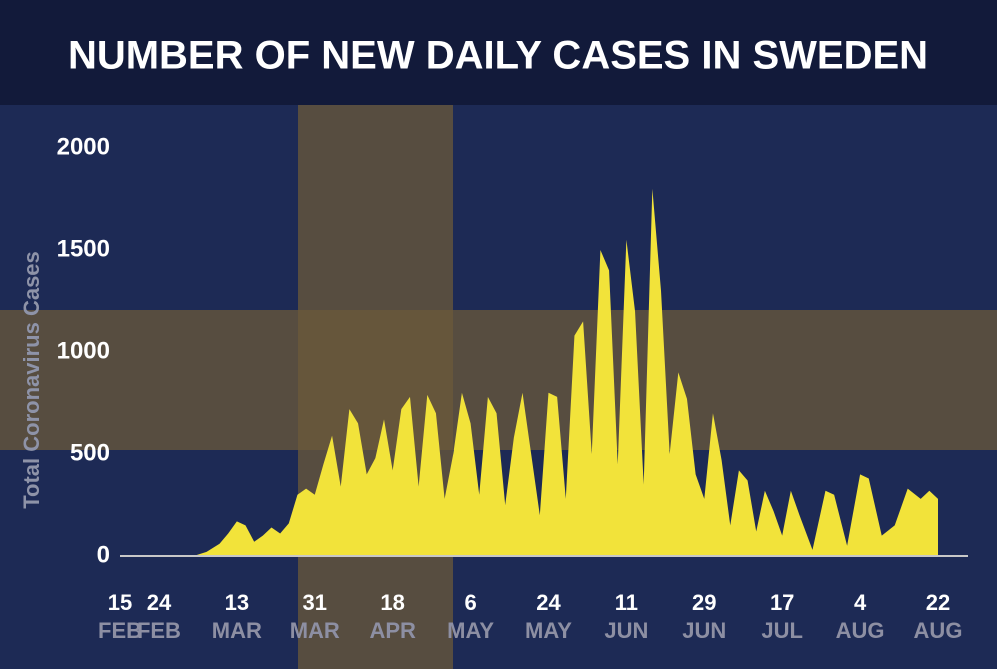 Image resolution: width=997 pixels, height=669 pixels. What do you see at coordinates (83, 350) in the screenshot?
I see `y-tick-label: 1000` at bounding box center [83, 350].